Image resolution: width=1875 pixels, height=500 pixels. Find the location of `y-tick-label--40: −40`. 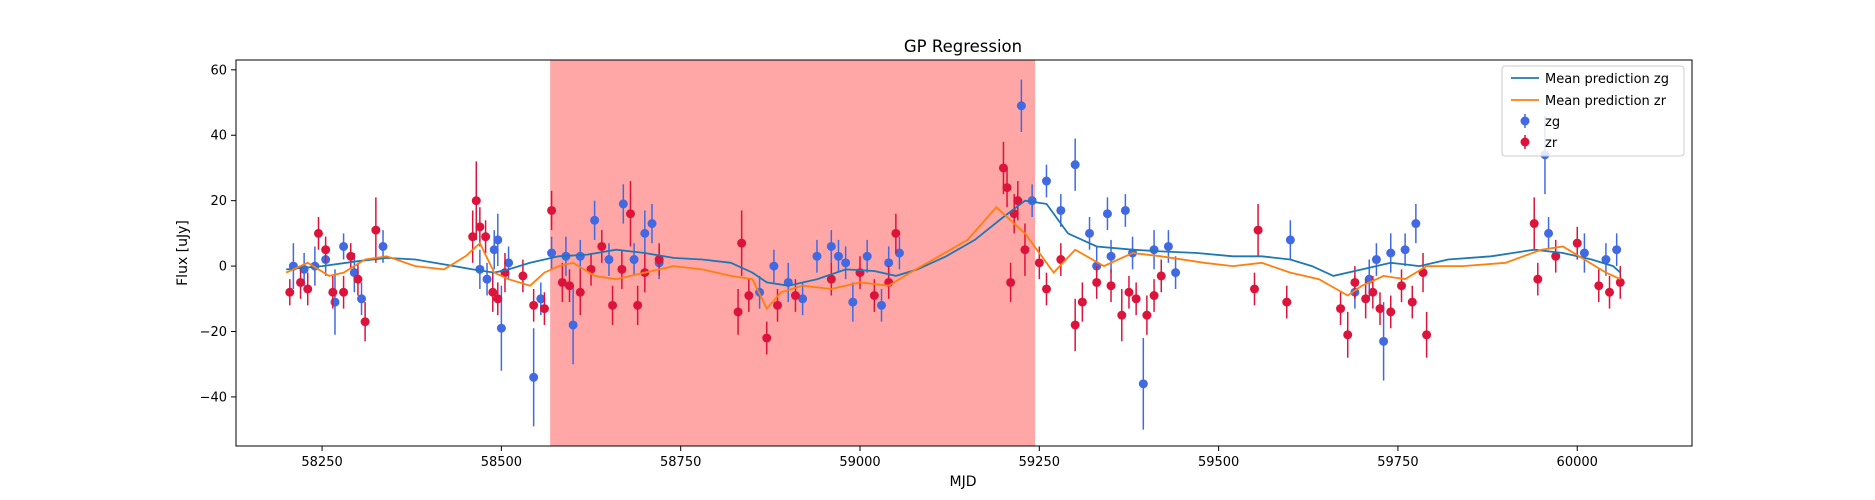

y-tick-label--40: −40 is located at coordinates (213, 397).